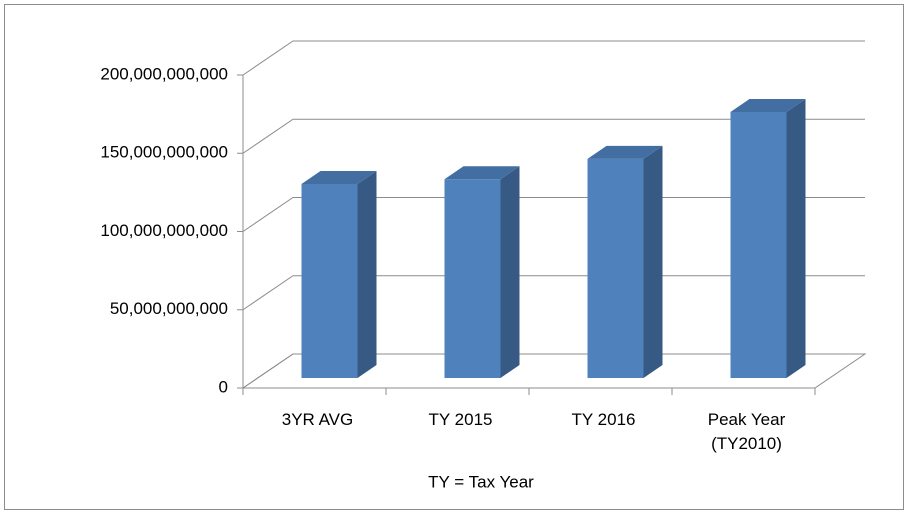 This screenshot has width=909, height=515. What do you see at coordinates (164, 230) in the screenshot?
I see `y-tick-label: 100,000,000,000` at bounding box center [164, 230].